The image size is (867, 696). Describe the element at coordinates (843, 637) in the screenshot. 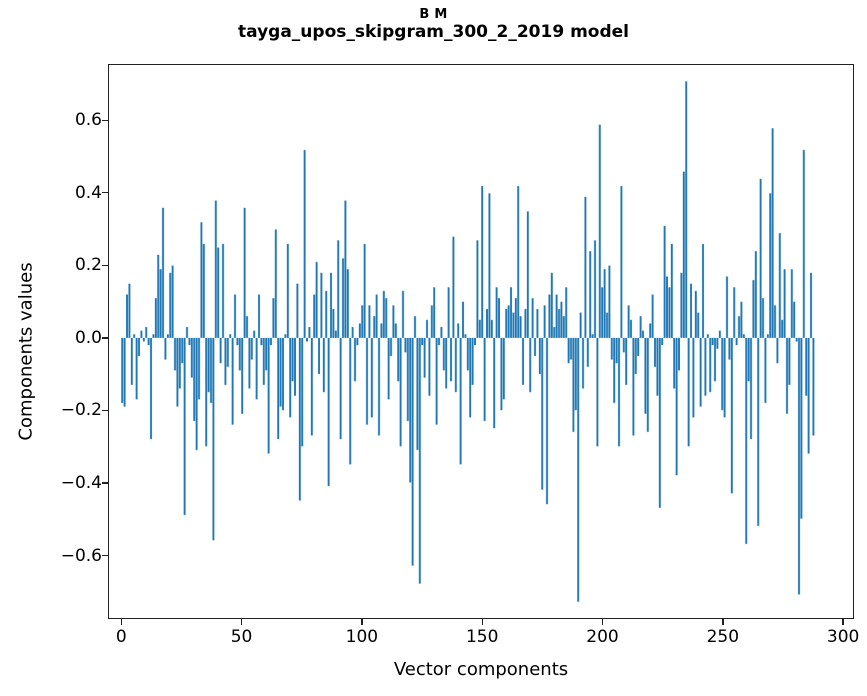

I see `x-tick-label: 300` at that location.